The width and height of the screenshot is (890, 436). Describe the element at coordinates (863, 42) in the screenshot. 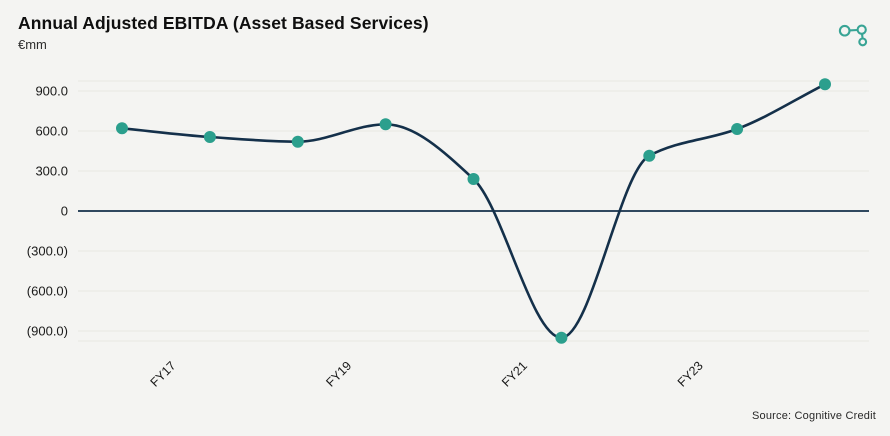

I see `logo-circle-bottom` at that location.